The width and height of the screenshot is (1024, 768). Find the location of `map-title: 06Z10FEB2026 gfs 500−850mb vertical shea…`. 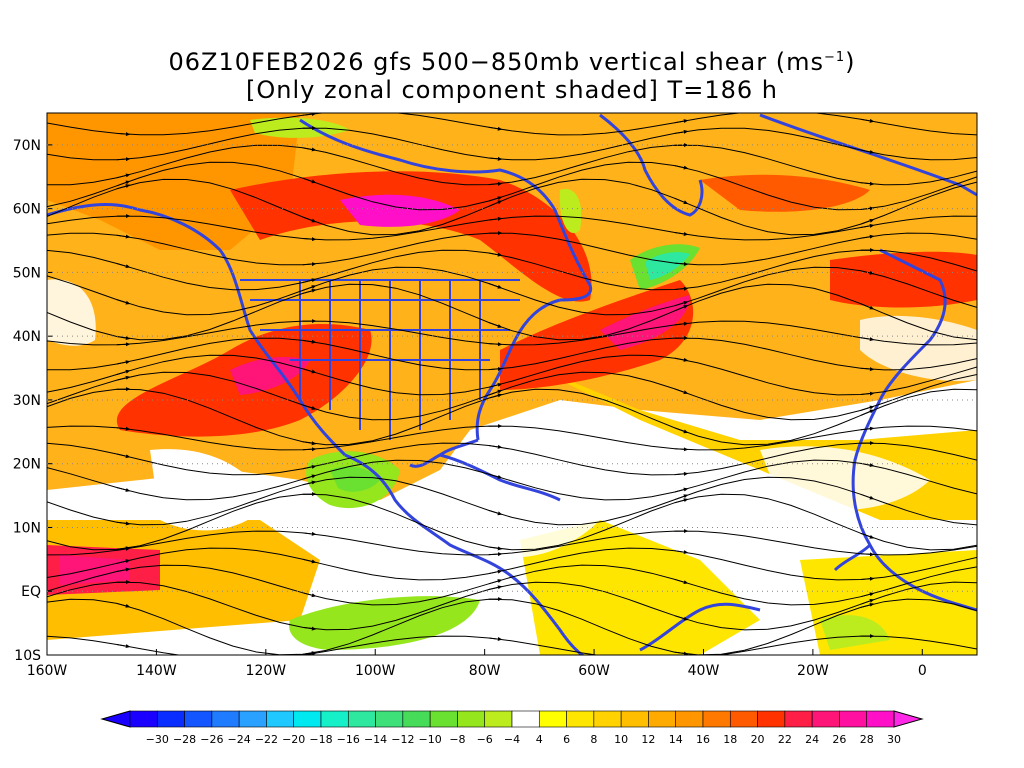

map-title: 06Z10FEB2026 gfs 500−850mb vertical shea… is located at coordinates (512, 74).